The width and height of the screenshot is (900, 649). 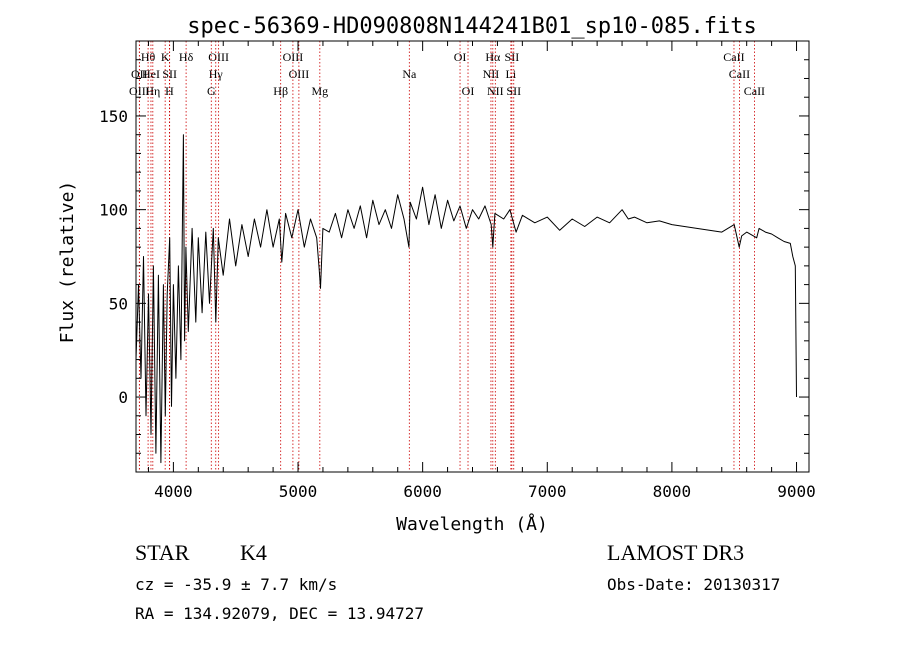 I want to click on spectral-line-label: H, so click(x=169, y=91).